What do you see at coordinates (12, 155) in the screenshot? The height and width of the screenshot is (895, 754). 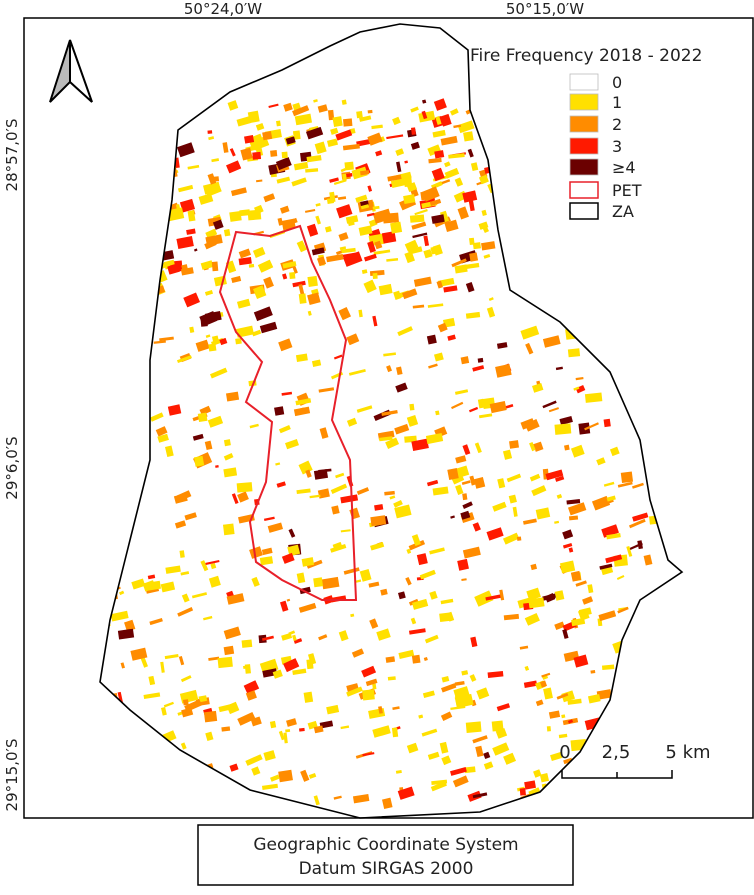 I see `left-coordinate: 28°57,0′S` at bounding box center [12, 155].